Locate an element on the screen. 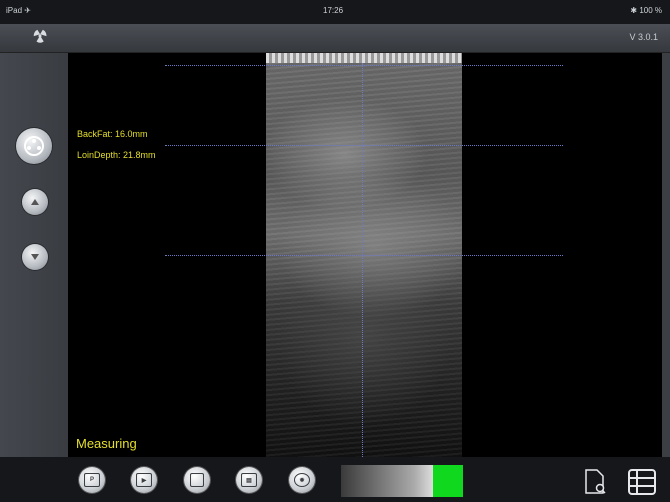  up-arrow-icon is located at coordinates (35, 202).